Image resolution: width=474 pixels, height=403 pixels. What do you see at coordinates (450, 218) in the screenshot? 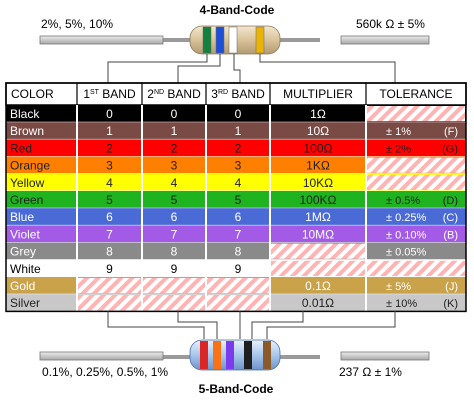
I see `tolerance-letter-code: (C)` at bounding box center [450, 218].